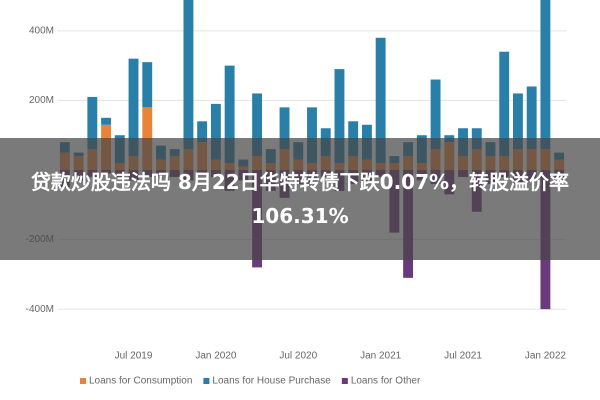 This screenshot has width=600, height=400. Describe the element at coordinates (134, 356) in the screenshot. I see `x-tick-label: Jul 2019` at that location.